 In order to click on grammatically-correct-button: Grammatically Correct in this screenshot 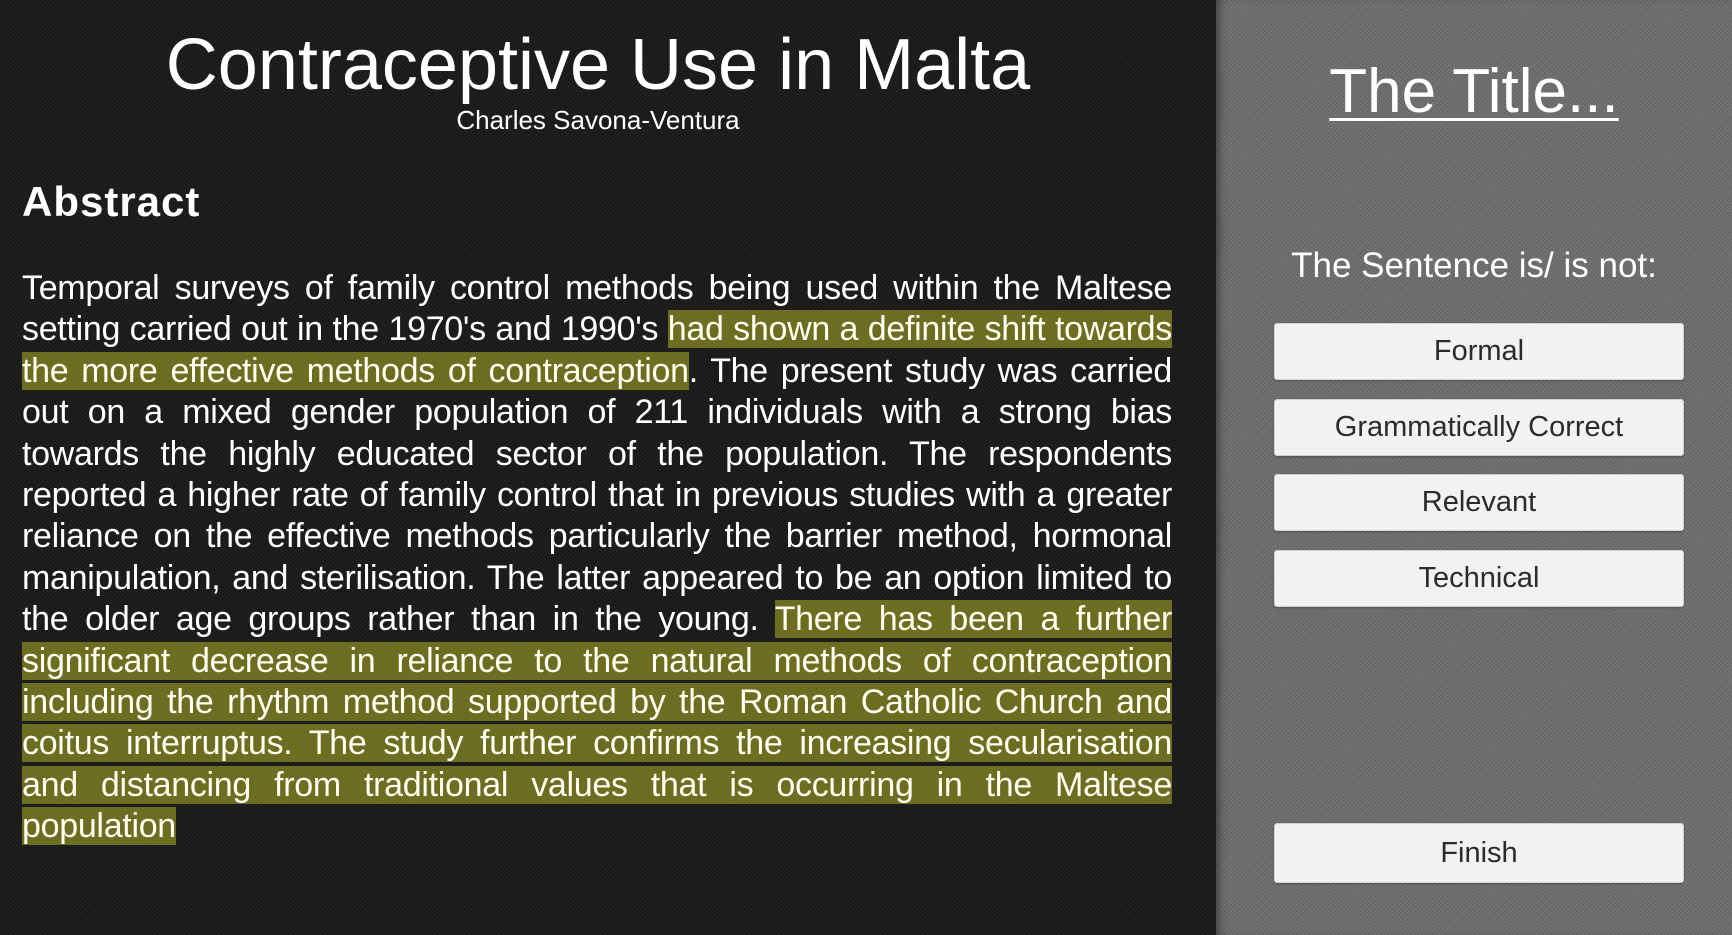, I will do `click(1479, 427)`.